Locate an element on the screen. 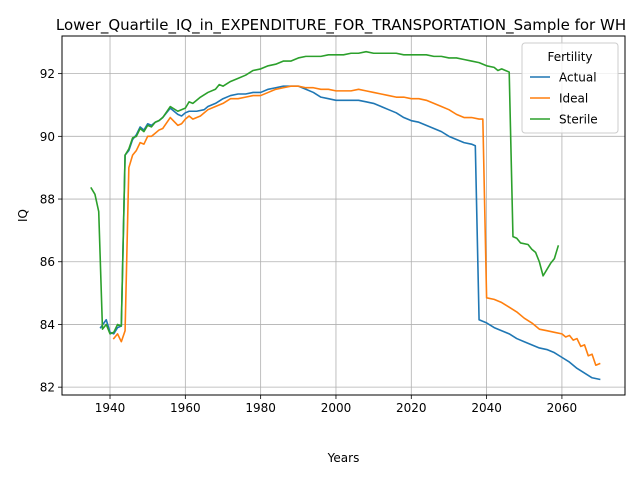 This screenshot has height=480, width=640. y-tick-label: 82 is located at coordinates (47, 388).